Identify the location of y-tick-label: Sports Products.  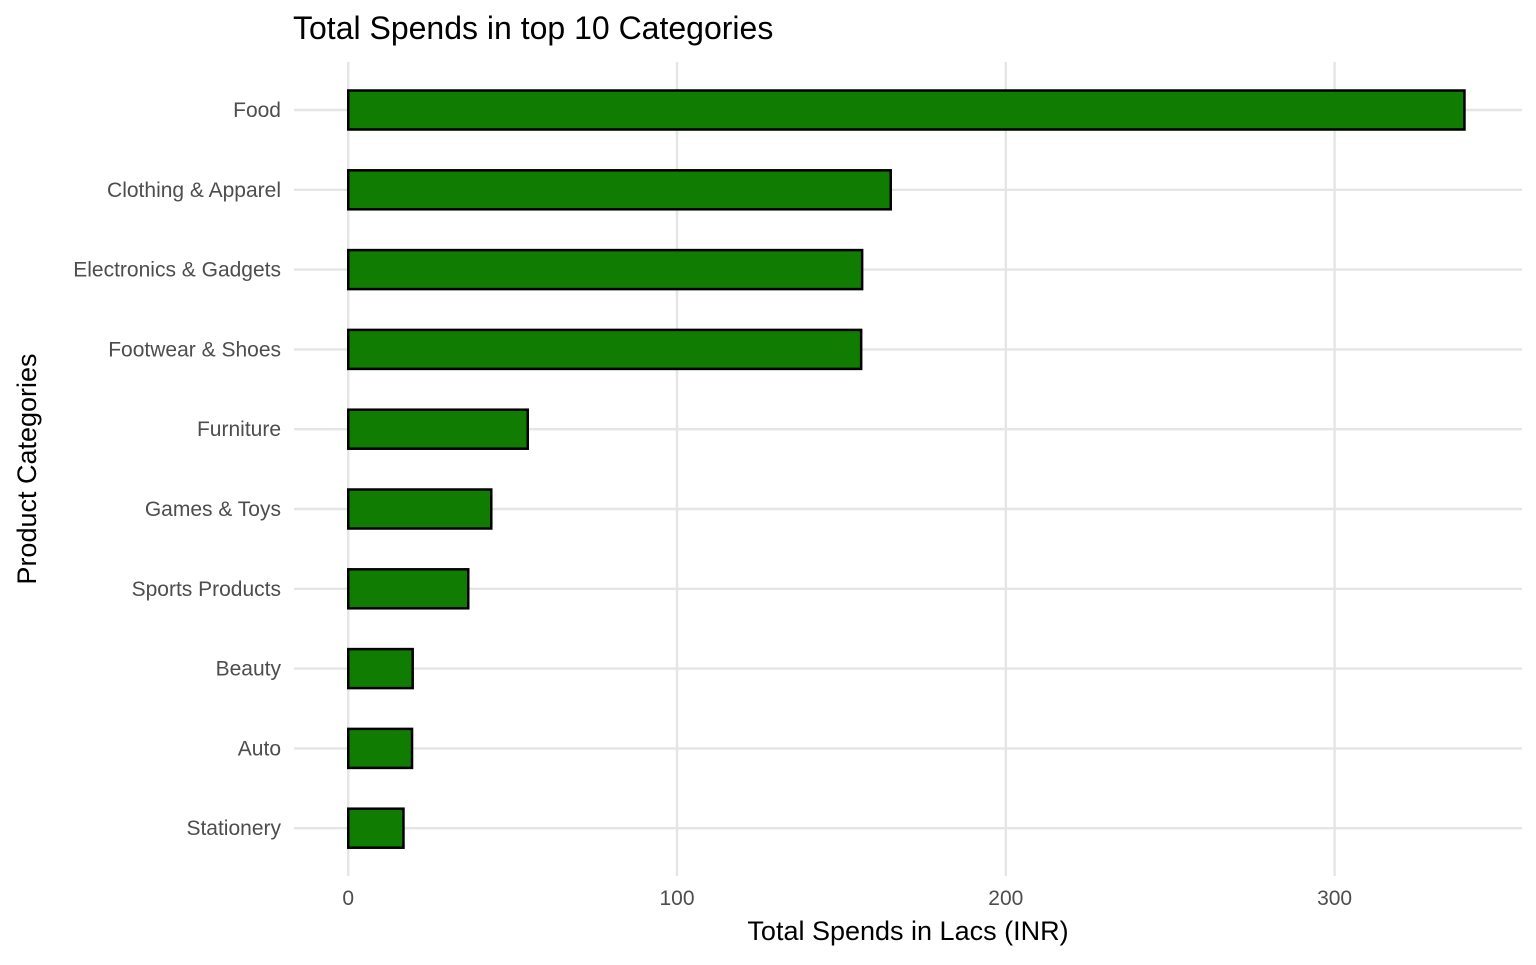
(206, 589).